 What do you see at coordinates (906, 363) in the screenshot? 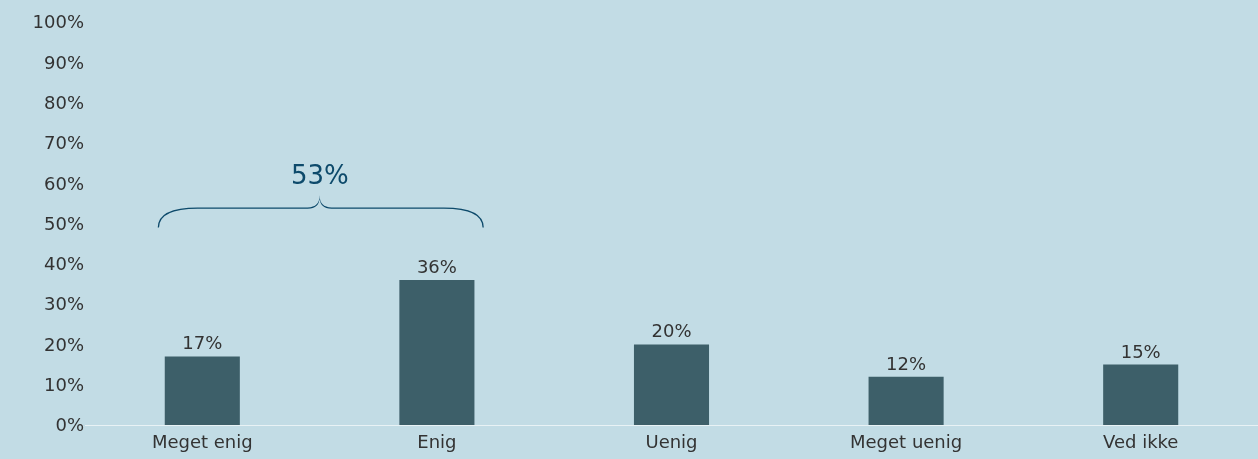
I see `data-label: 12%` at bounding box center [906, 363].